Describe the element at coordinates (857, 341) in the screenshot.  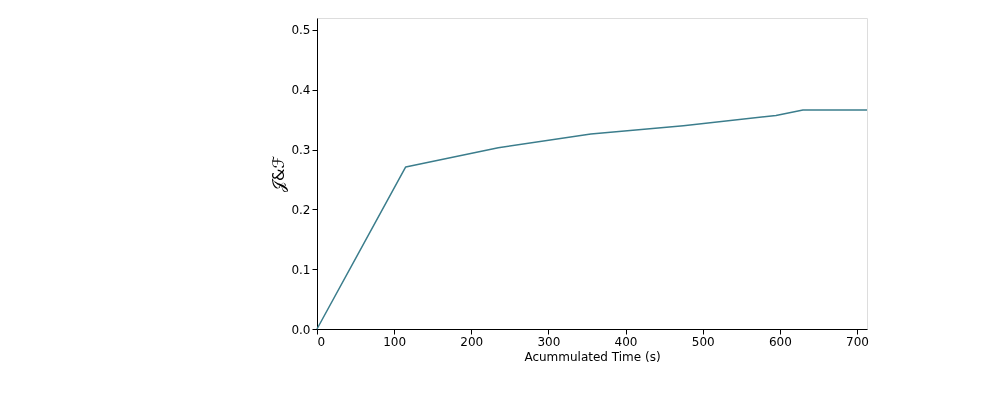
I see `x-tick-label: 700` at that location.